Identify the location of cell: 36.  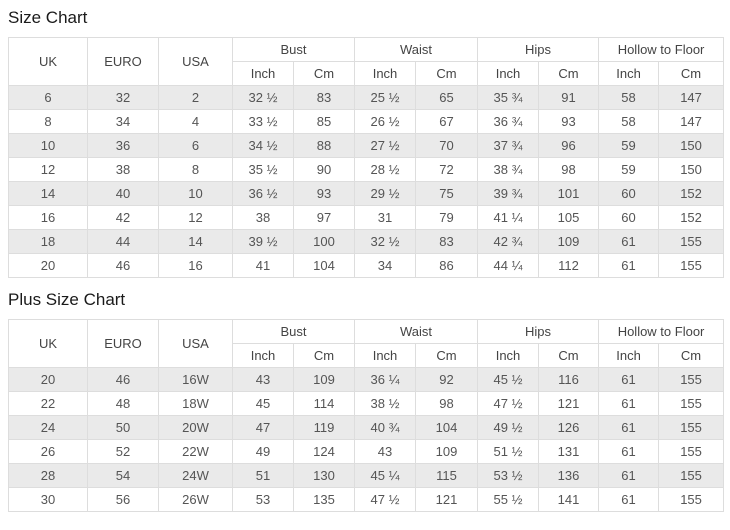
(123, 145).